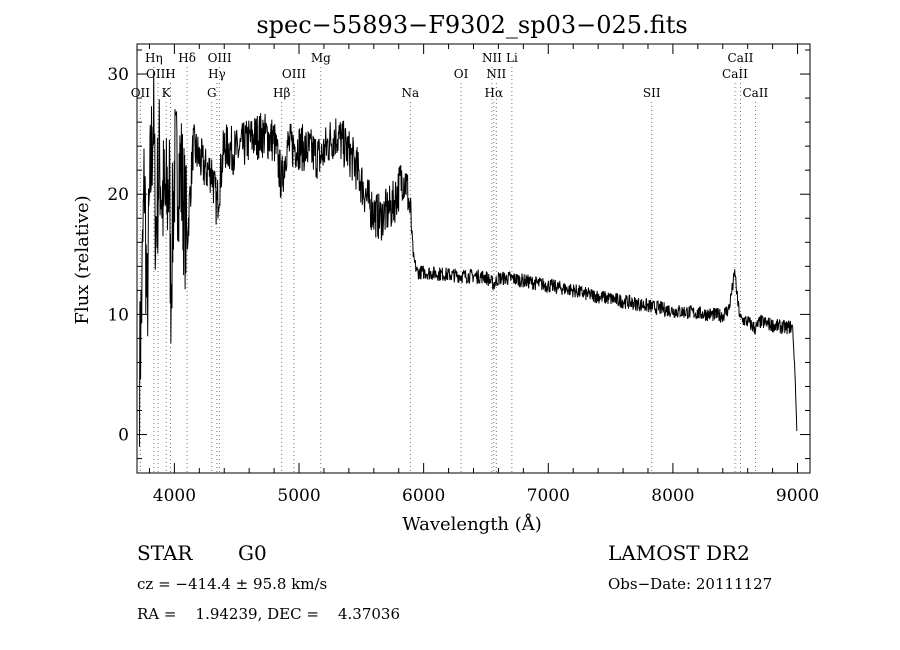  I want to click on y-axis-title: Flux (relative), so click(82, 259).